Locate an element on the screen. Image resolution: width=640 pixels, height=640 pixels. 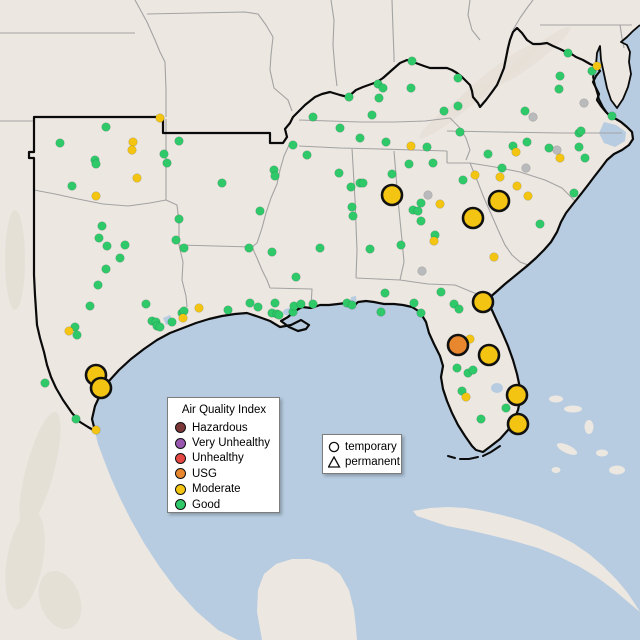
aqi-legend-title: Air Quality Index is located at coordinates (224, 410).